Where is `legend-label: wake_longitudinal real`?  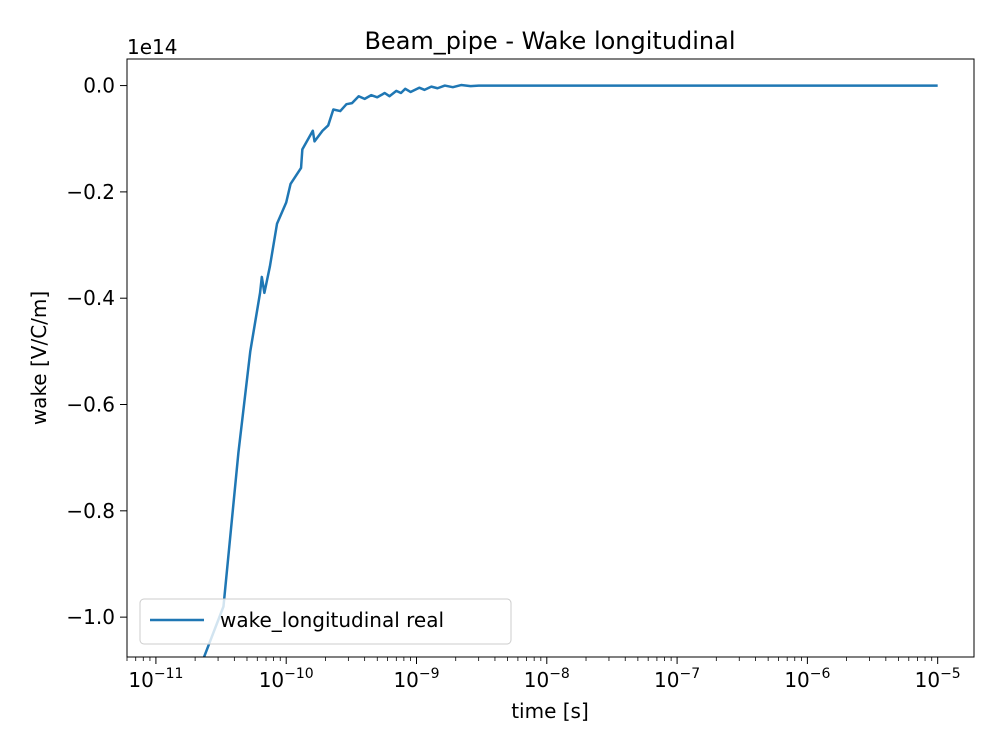 legend-label: wake_longitudinal real is located at coordinates (332, 620).